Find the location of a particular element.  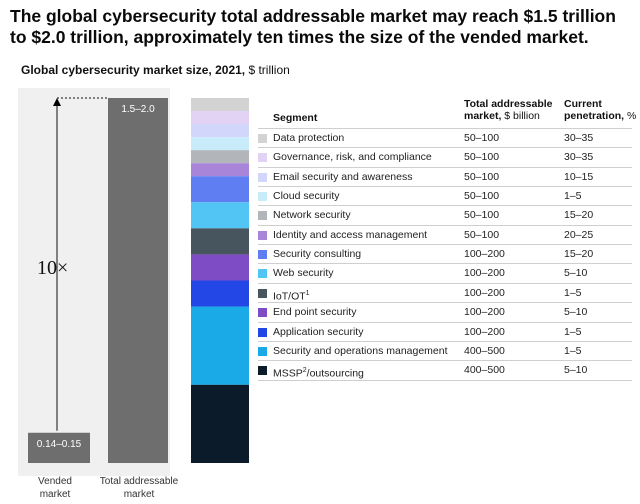

segment-name-text: Network security is located at coordinates (312, 215).